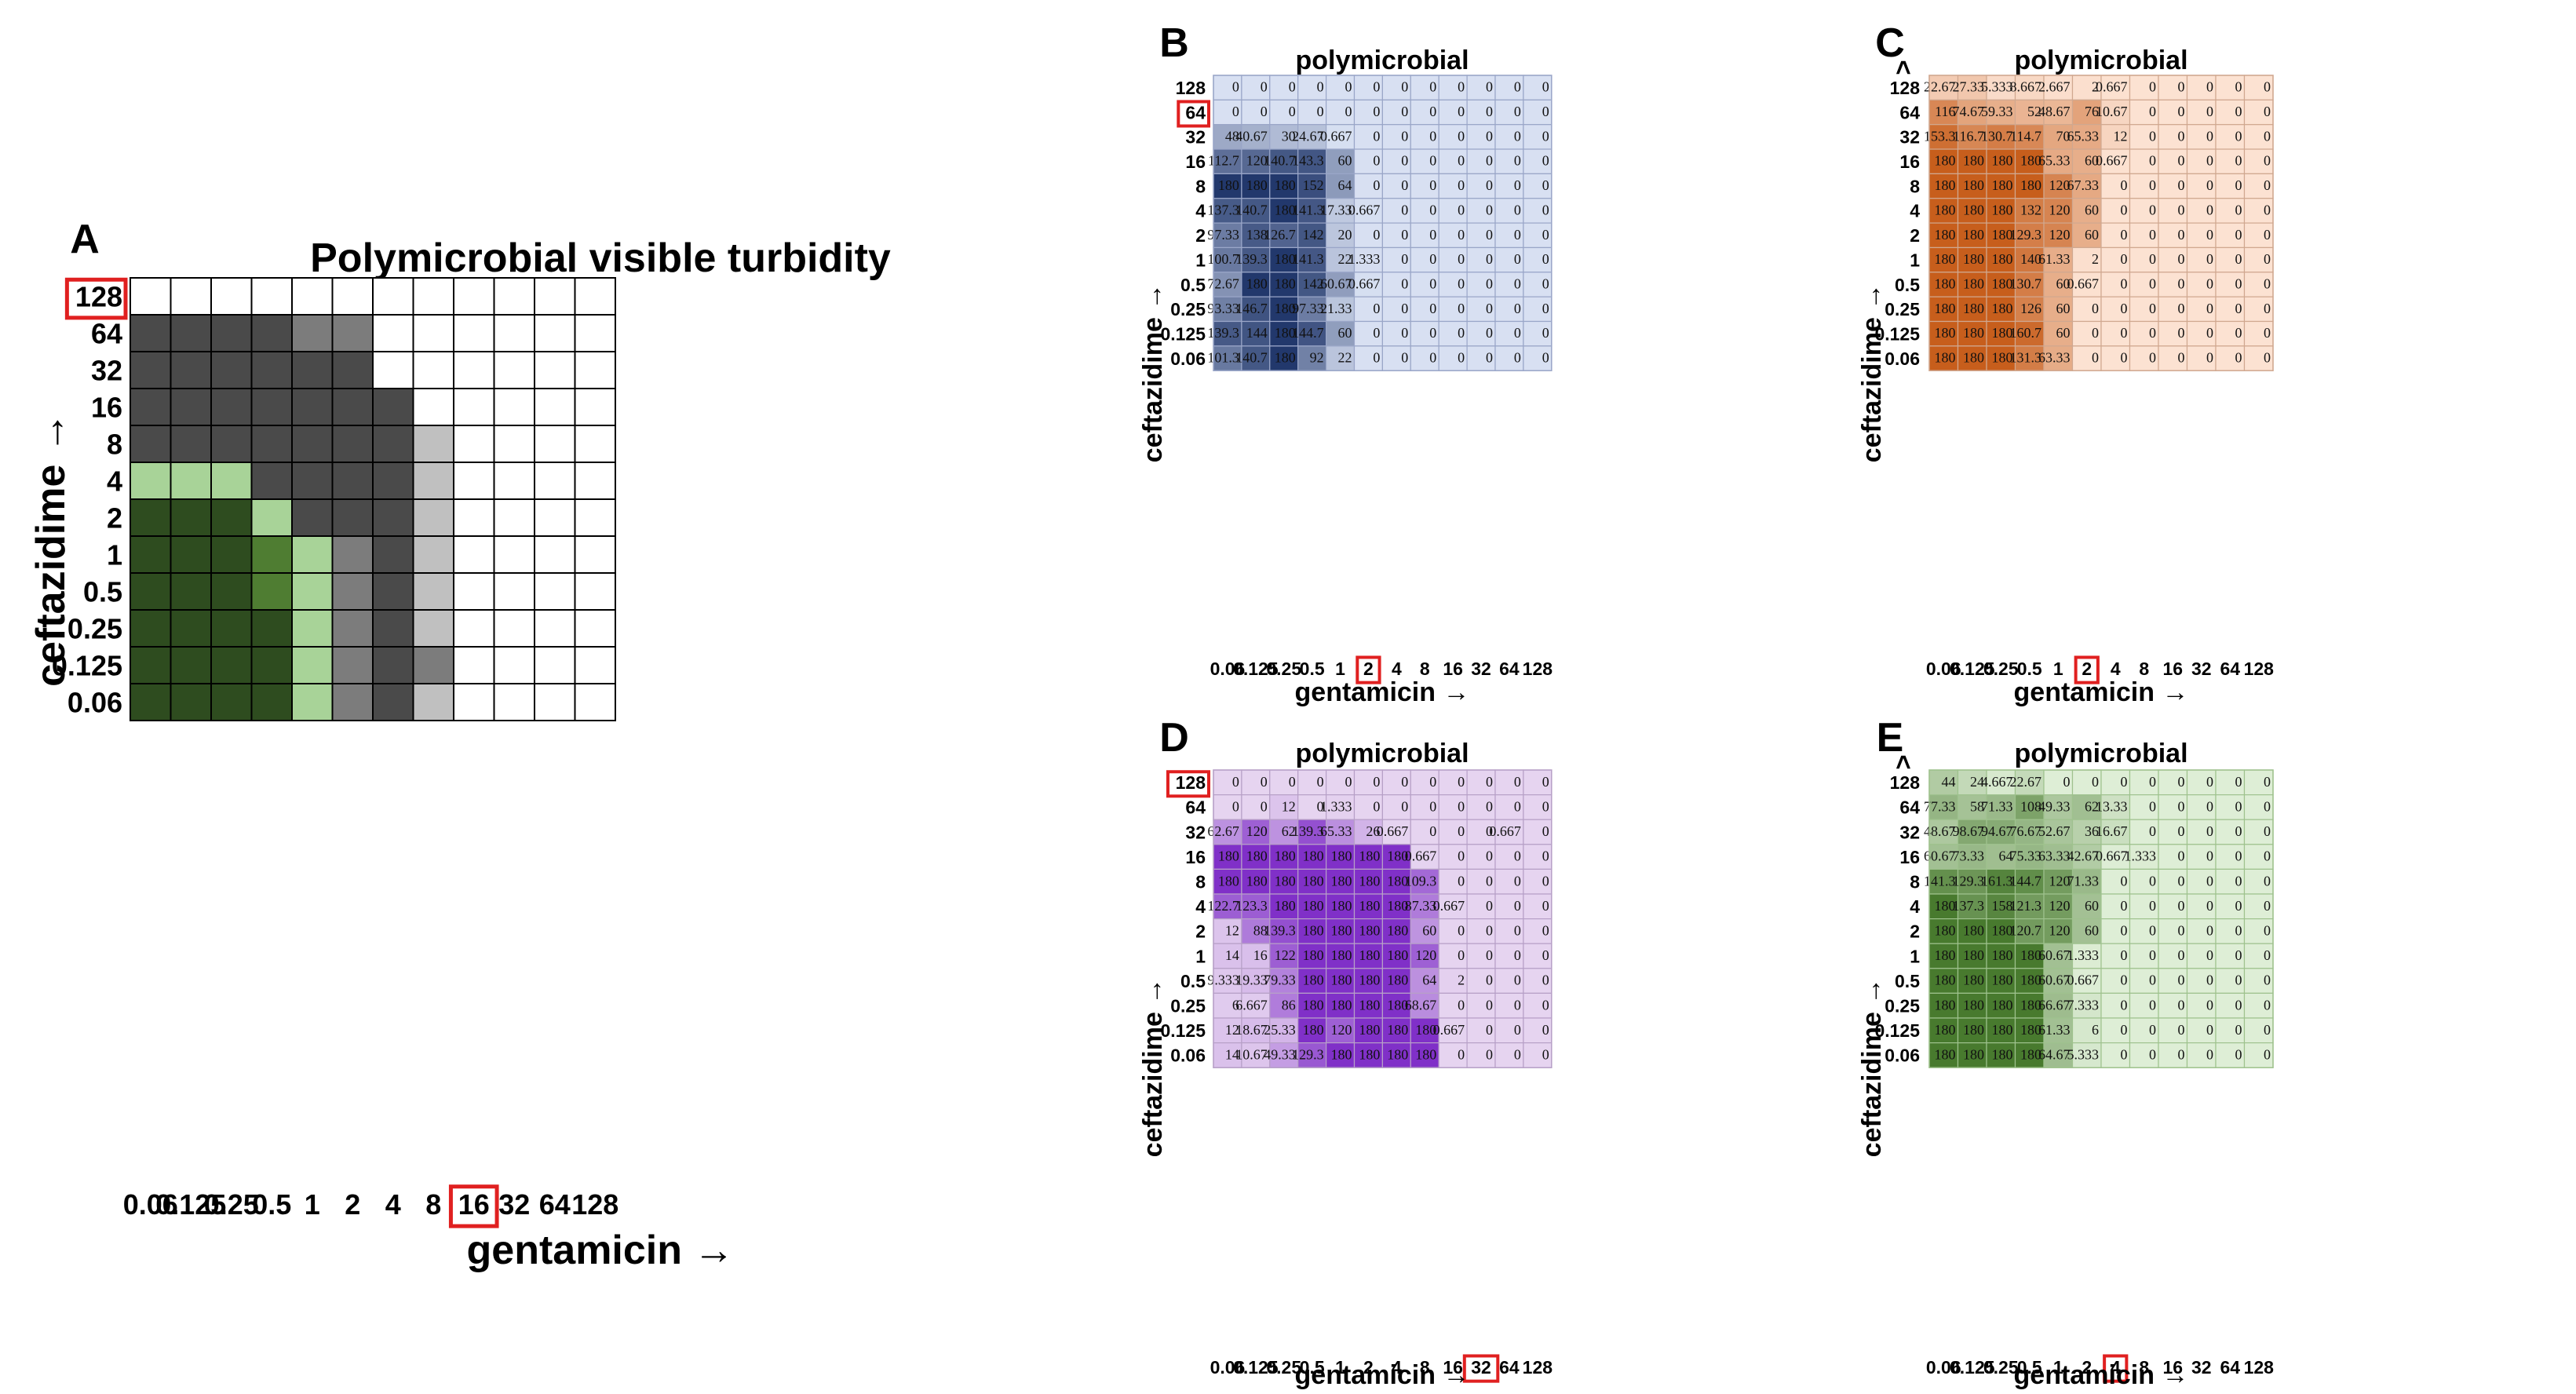 The image size is (2576, 1394). Describe the element at coordinates (1200, 260) in the screenshot. I see `y-tick-label: 1` at that location.